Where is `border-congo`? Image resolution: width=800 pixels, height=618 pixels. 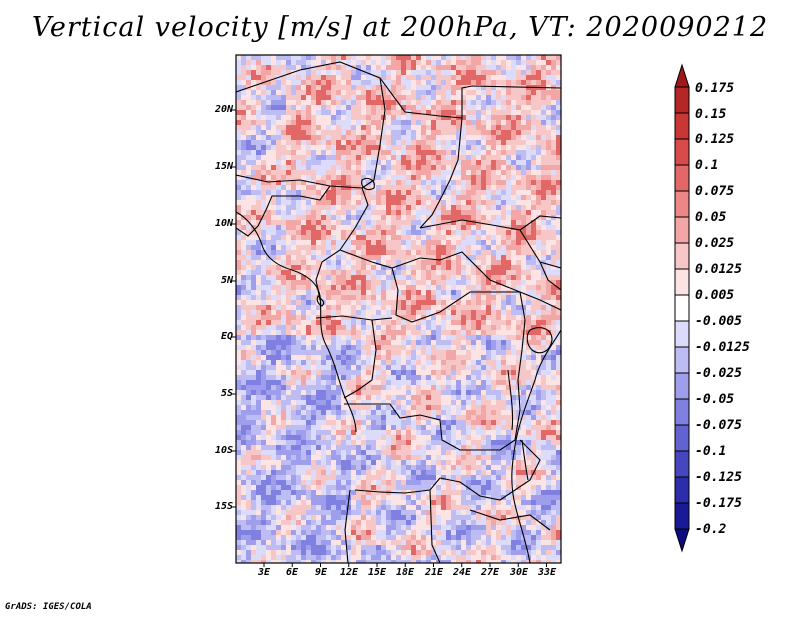
border-congo is located at coordinates (360, 359).